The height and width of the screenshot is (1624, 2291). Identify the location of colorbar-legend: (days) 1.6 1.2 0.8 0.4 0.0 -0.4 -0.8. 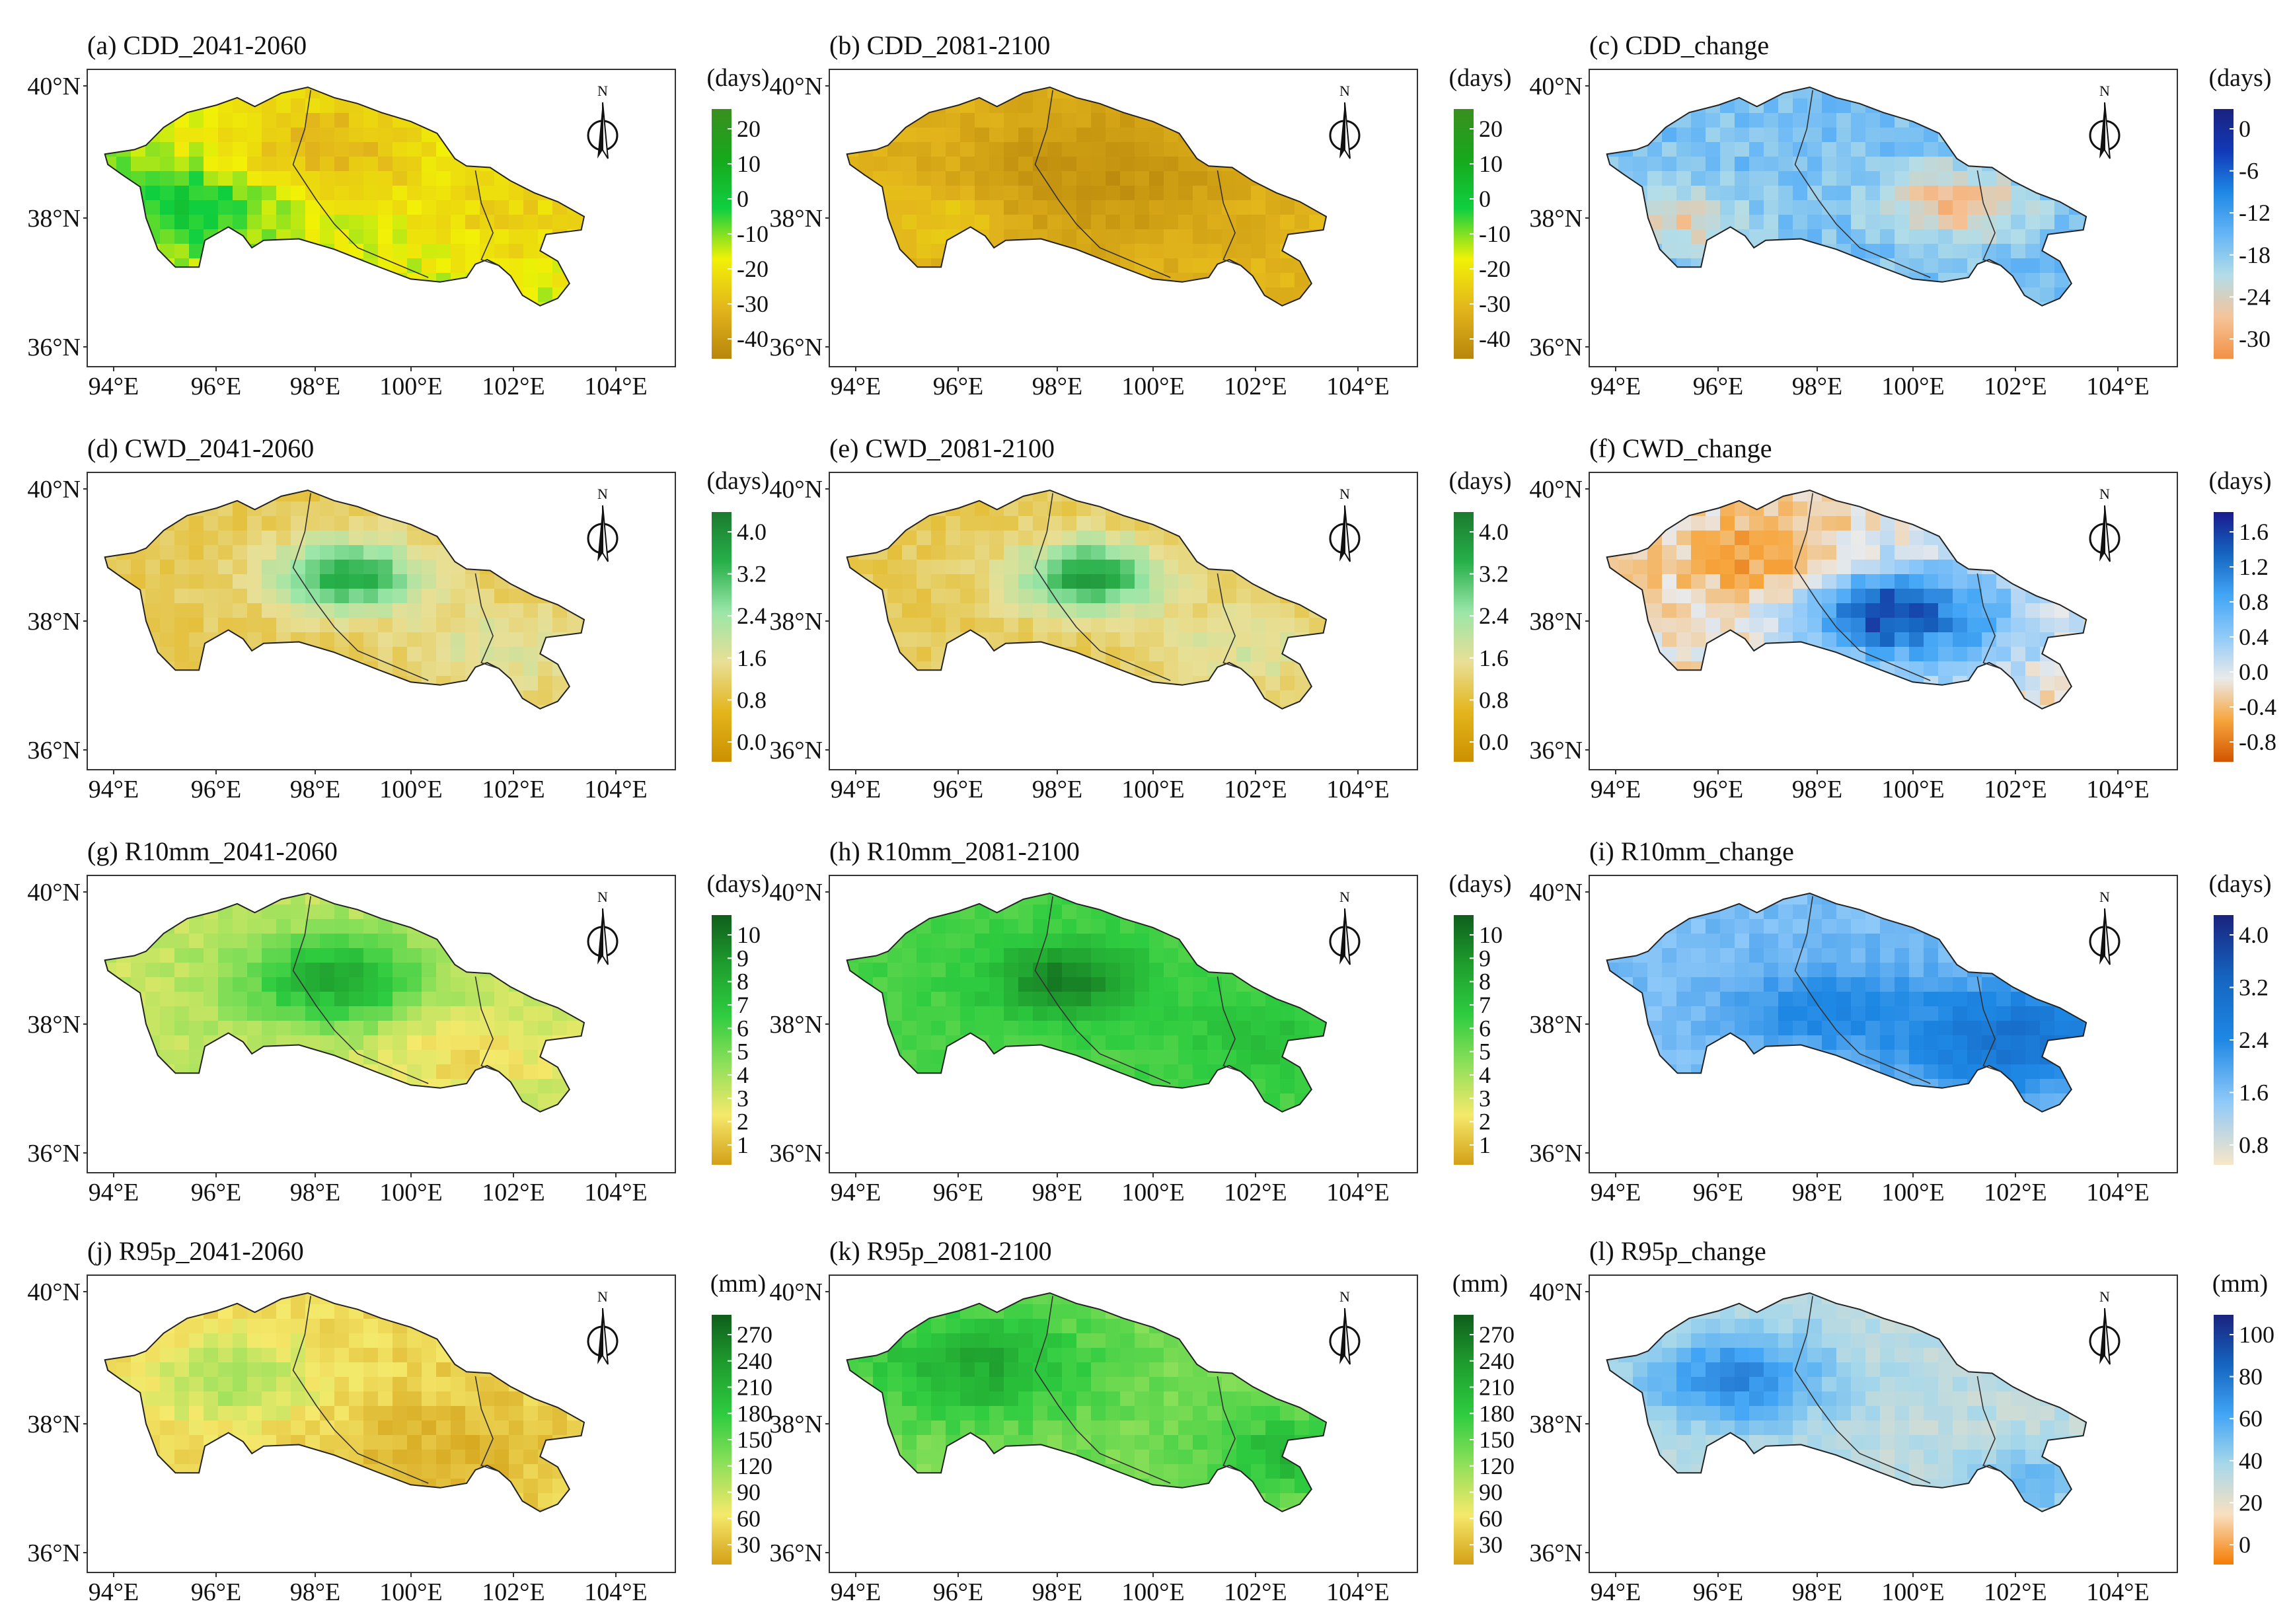
(2242, 615).